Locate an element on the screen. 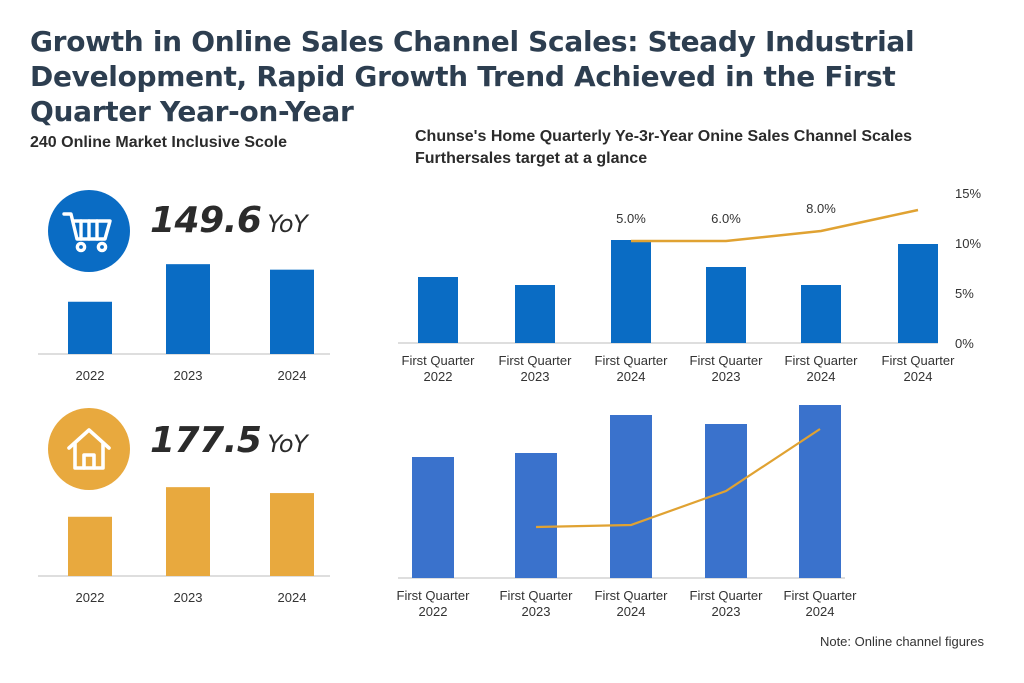 The height and width of the screenshot is (683, 1024). y-tick-label: 5% is located at coordinates (964, 293).